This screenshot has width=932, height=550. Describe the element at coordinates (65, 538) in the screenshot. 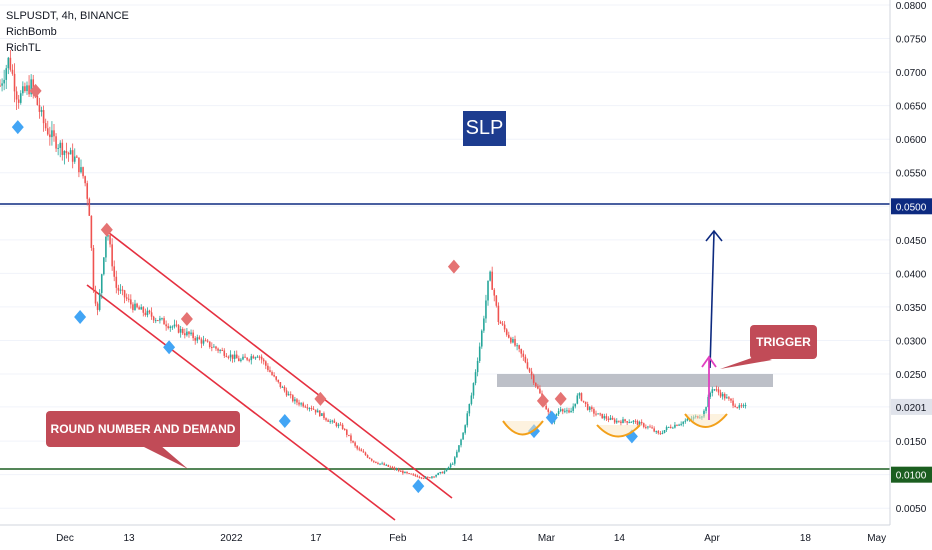

I see `time-tick-label: Dec` at that location.